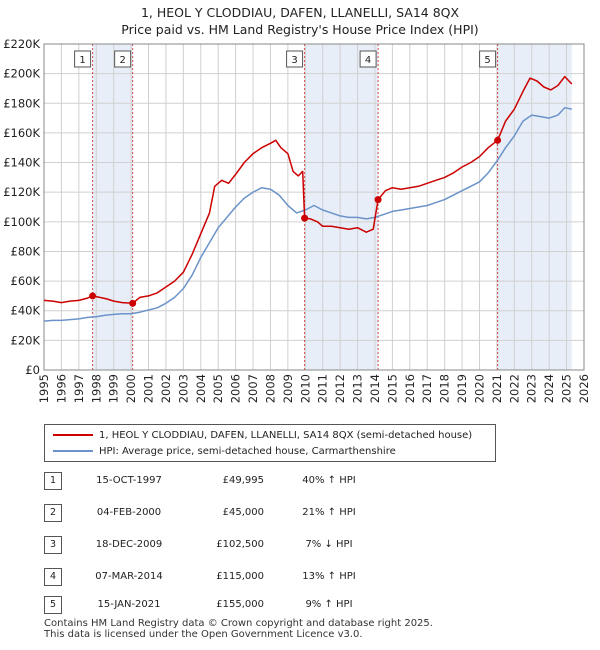  Describe the element at coordinates (129, 512) in the screenshot. I see `sale-date: 04-FEB-2000` at that location.